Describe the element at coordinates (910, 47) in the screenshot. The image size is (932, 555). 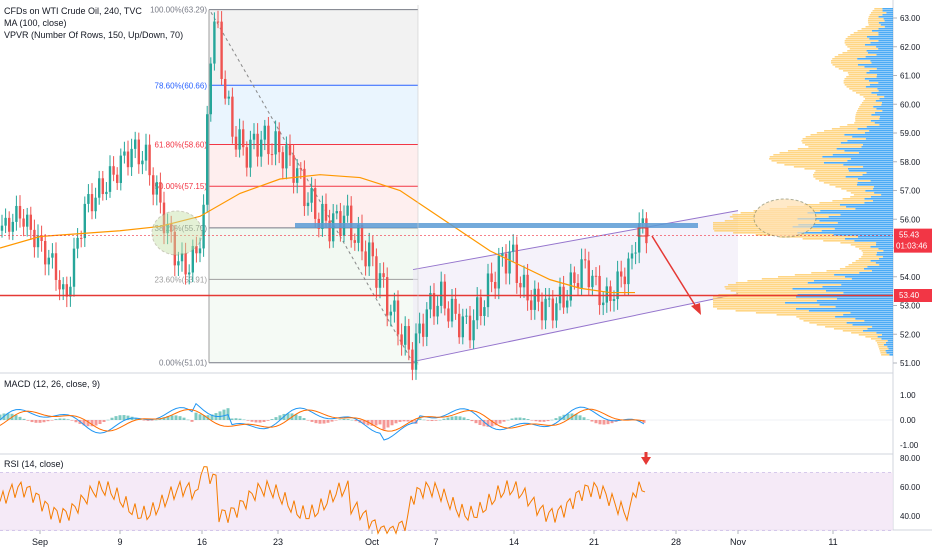
I see `price-axis-label: 62.00` at that location.